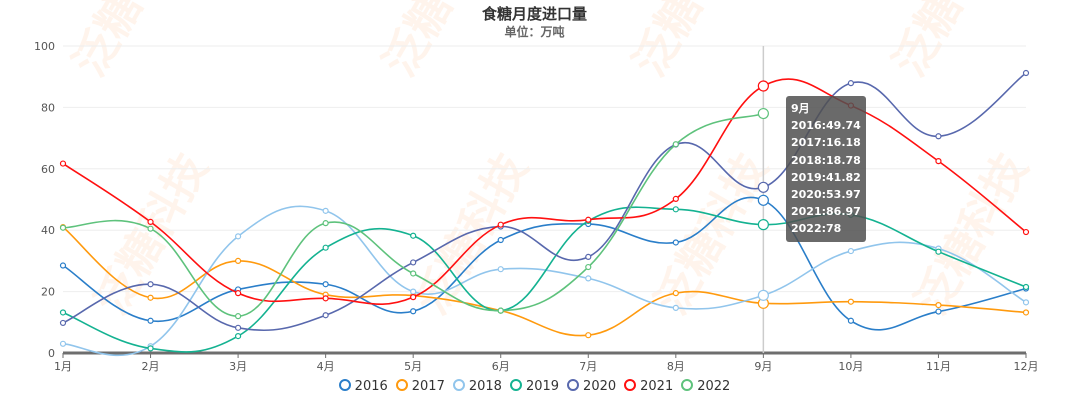 The height and width of the screenshot is (405, 1069). I want to click on tooltip-line: 2021:86.97, so click(826, 212).